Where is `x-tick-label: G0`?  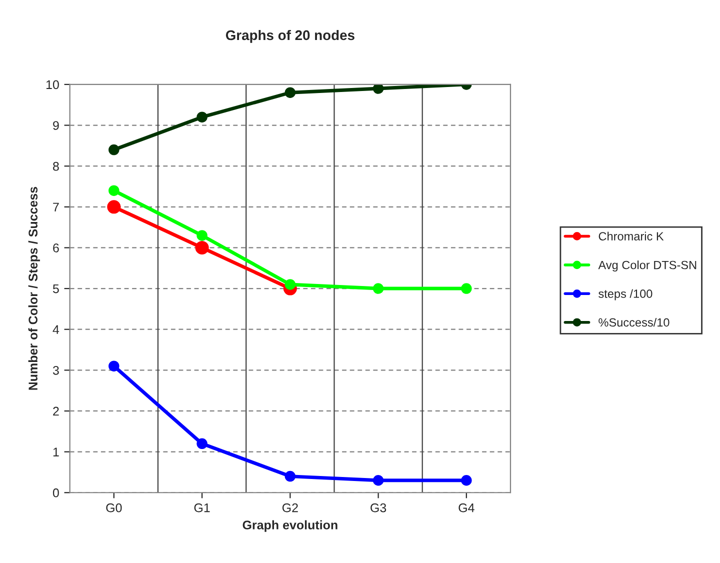
x-tick-label: G0 is located at coordinates (114, 507).